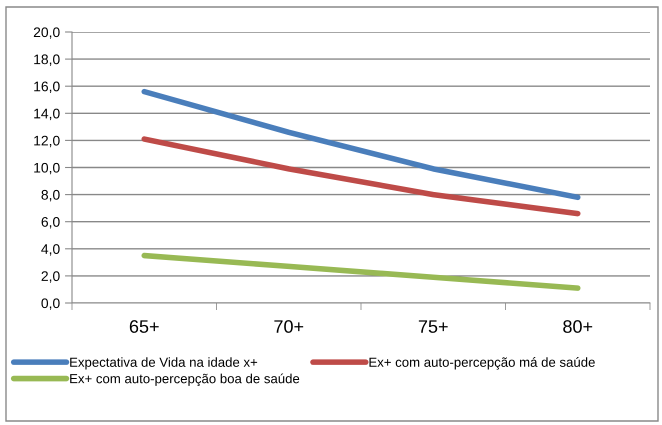 This screenshot has width=662, height=425. Describe the element at coordinates (289, 326) in the screenshot. I see `x-tick-label: 70+` at that location.